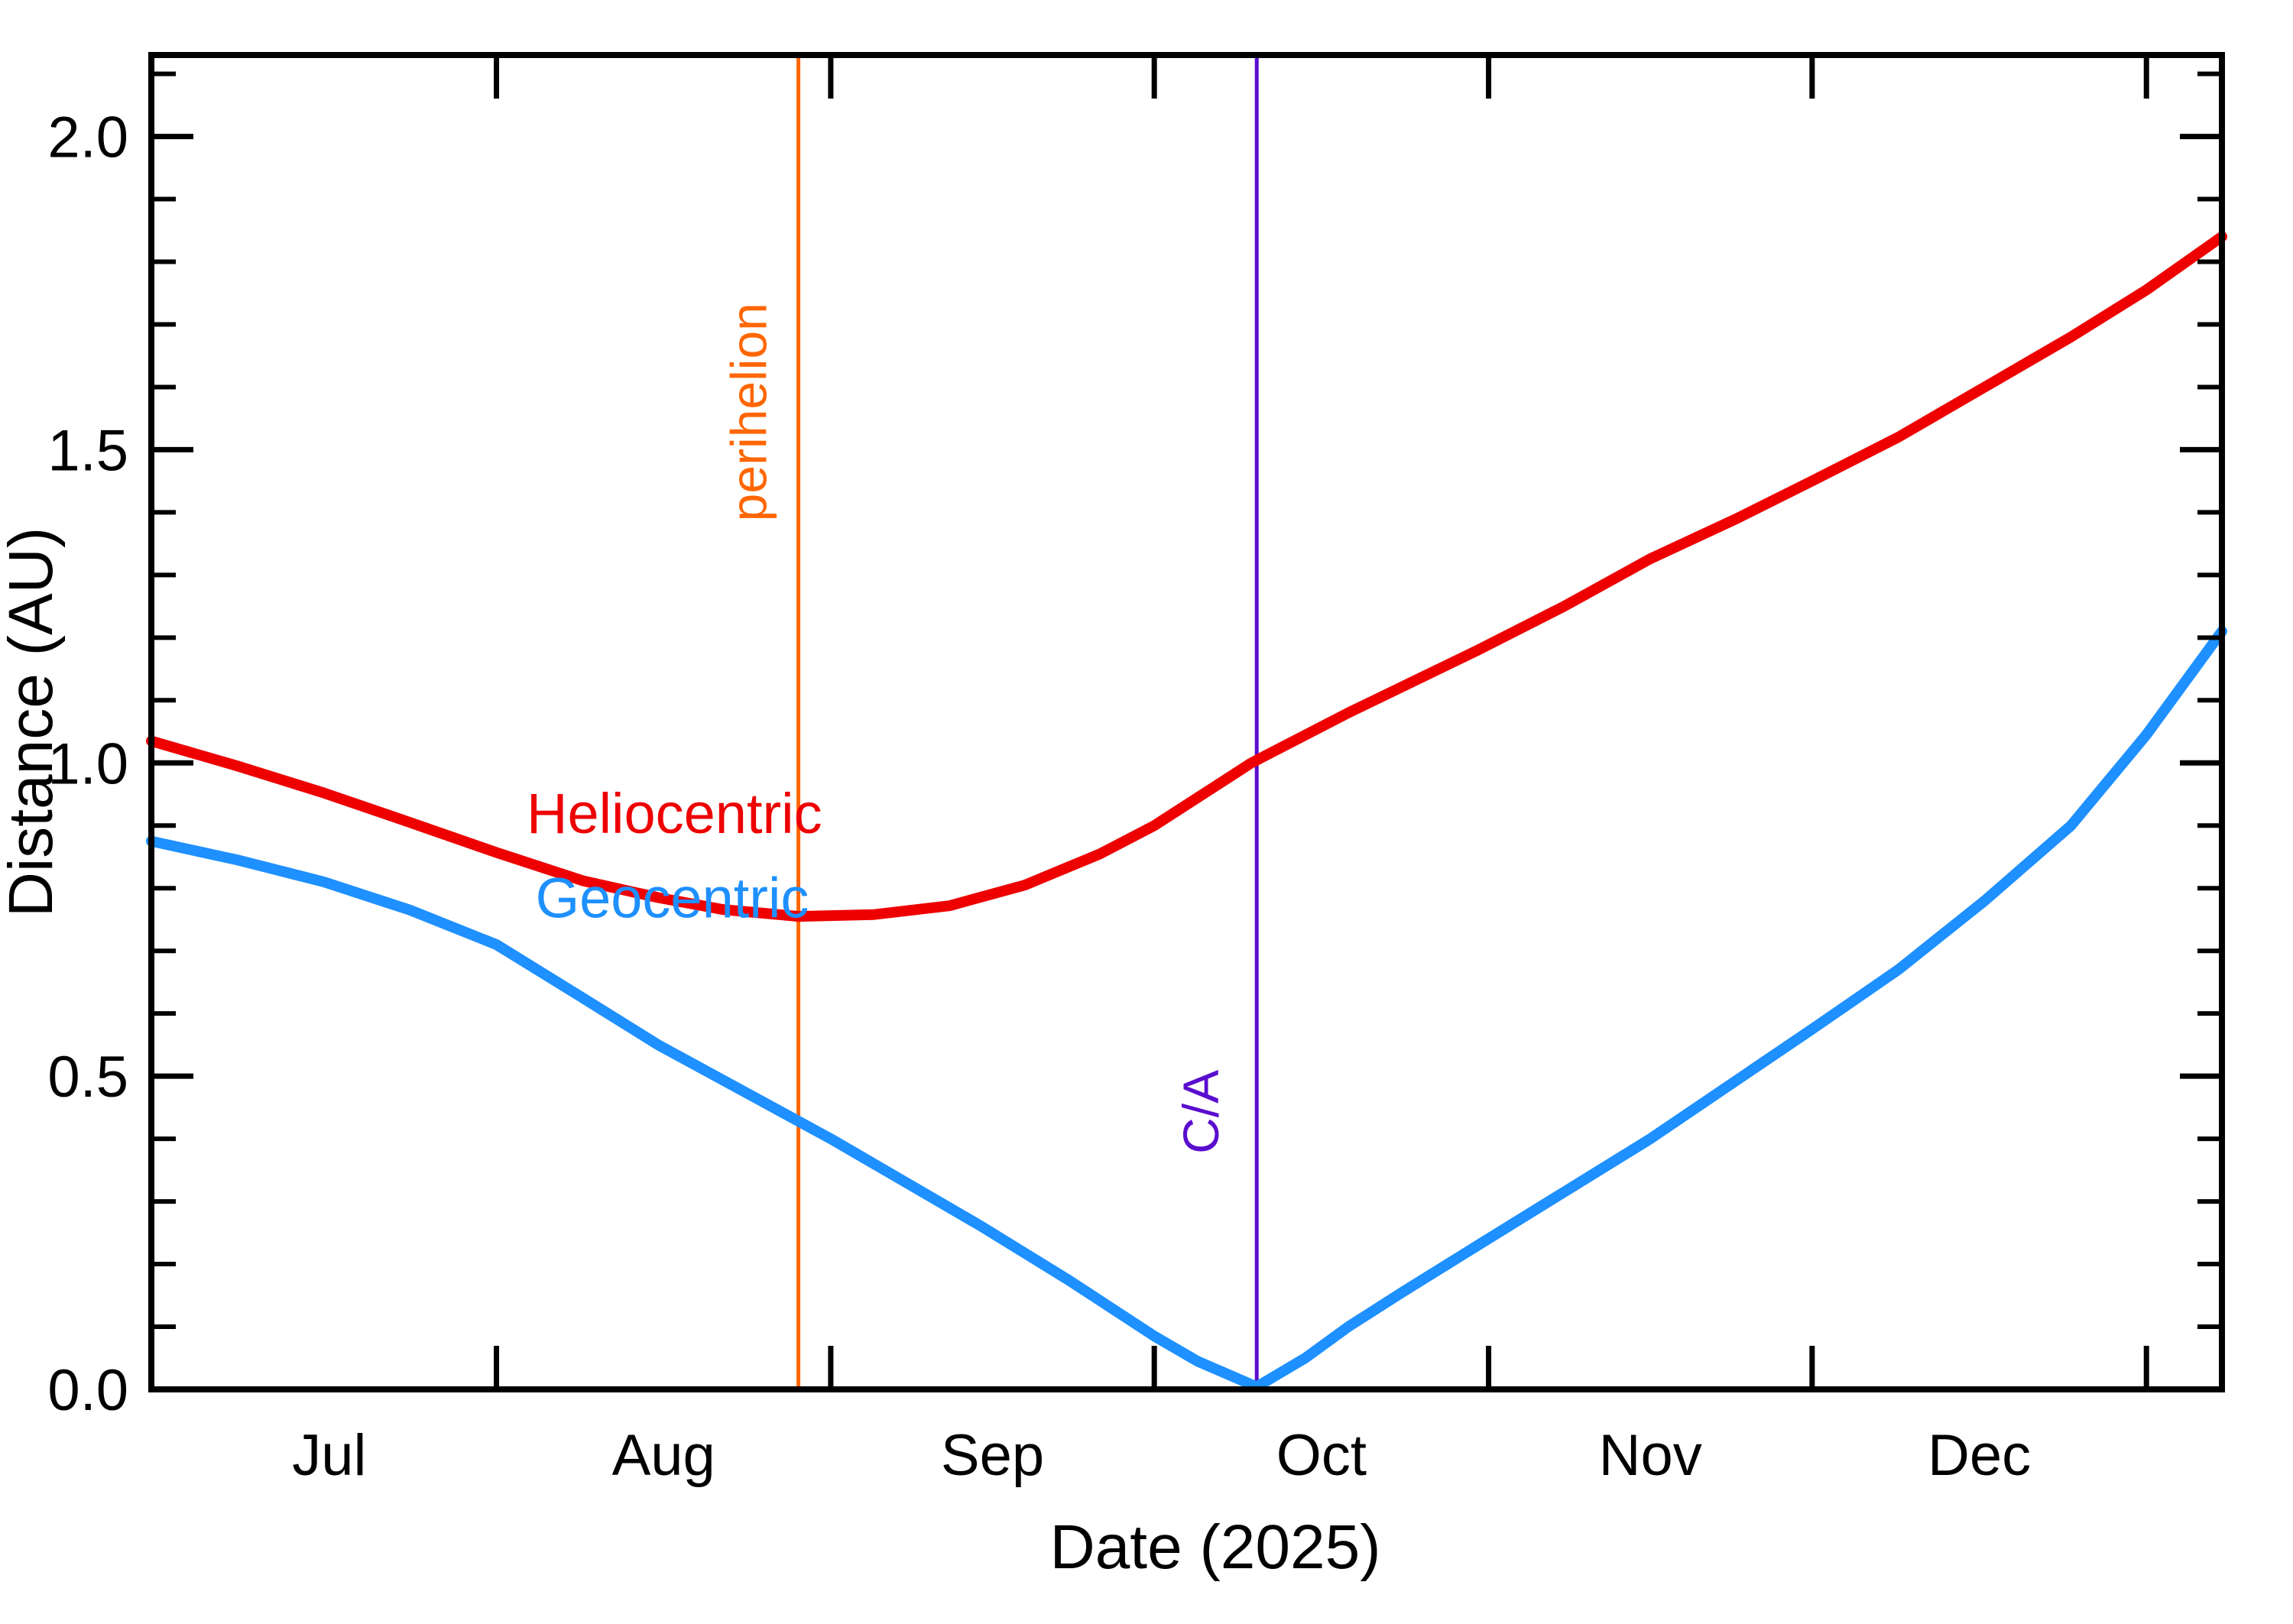  Describe the element at coordinates (87, 1077) in the screenshot. I see `y-tick-label: 0.5` at that location.